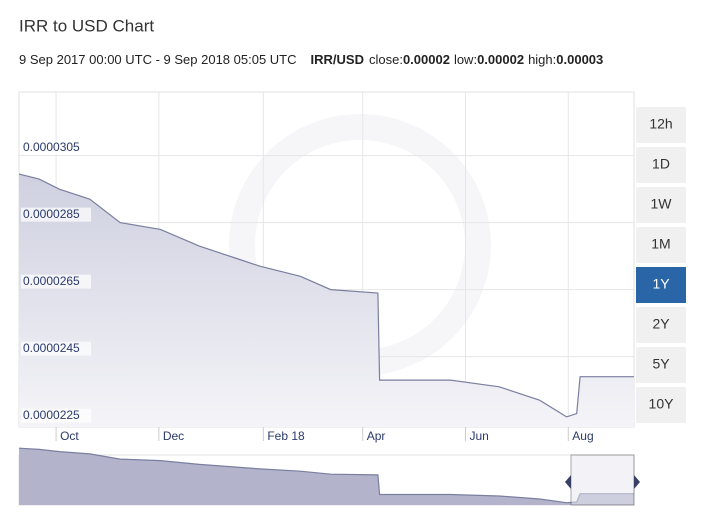 This screenshot has width=713, height=527. What do you see at coordinates (386, 59) in the screenshot?
I see `stat-label: close:` at bounding box center [386, 59].